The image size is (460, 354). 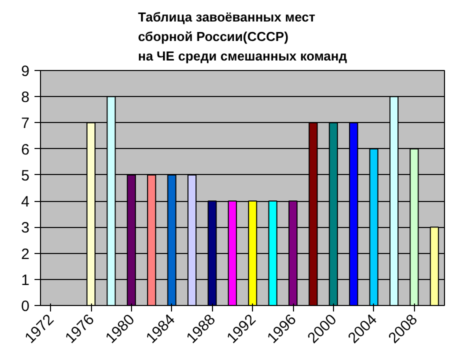 What do you see at coordinates (25, 149) in the screenshot?
I see `y-tick-label: 6` at bounding box center [25, 149].